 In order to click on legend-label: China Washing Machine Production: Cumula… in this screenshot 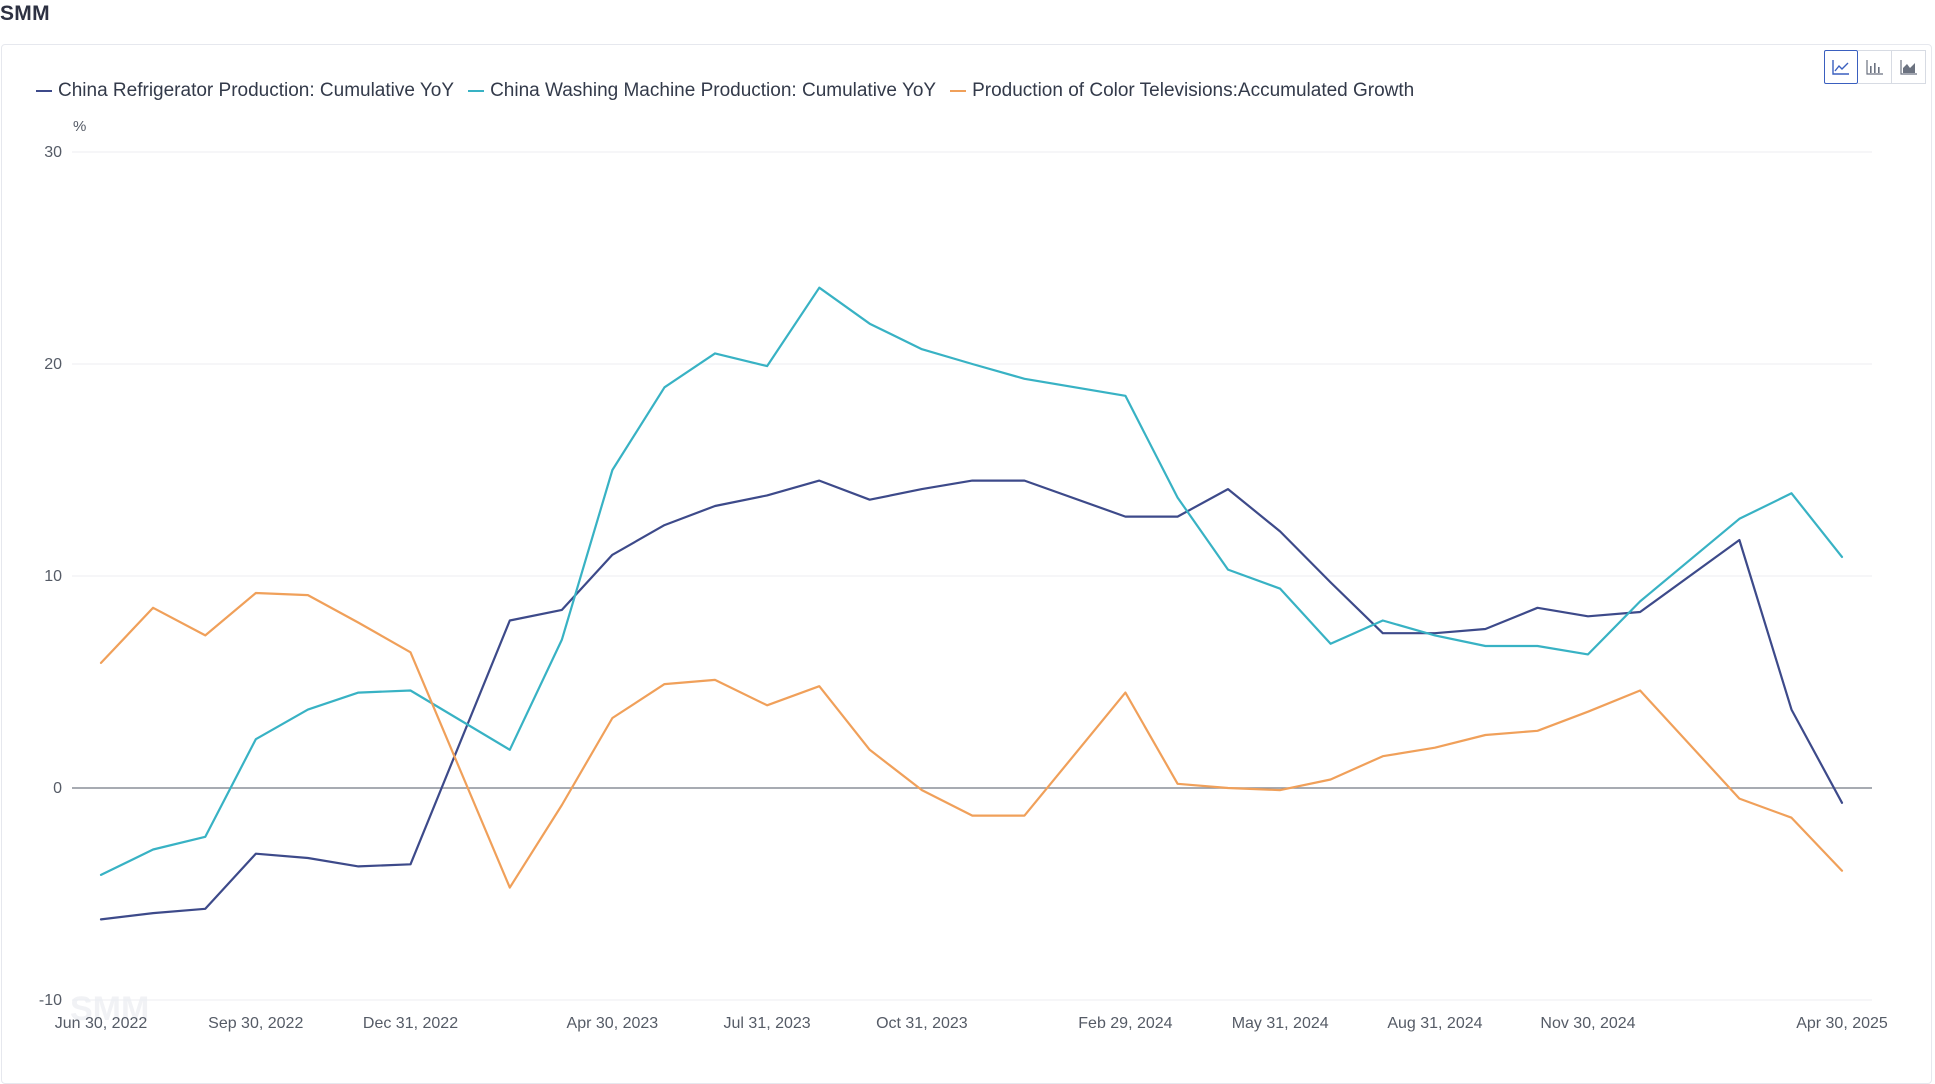, I will do `click(713, 90)`.